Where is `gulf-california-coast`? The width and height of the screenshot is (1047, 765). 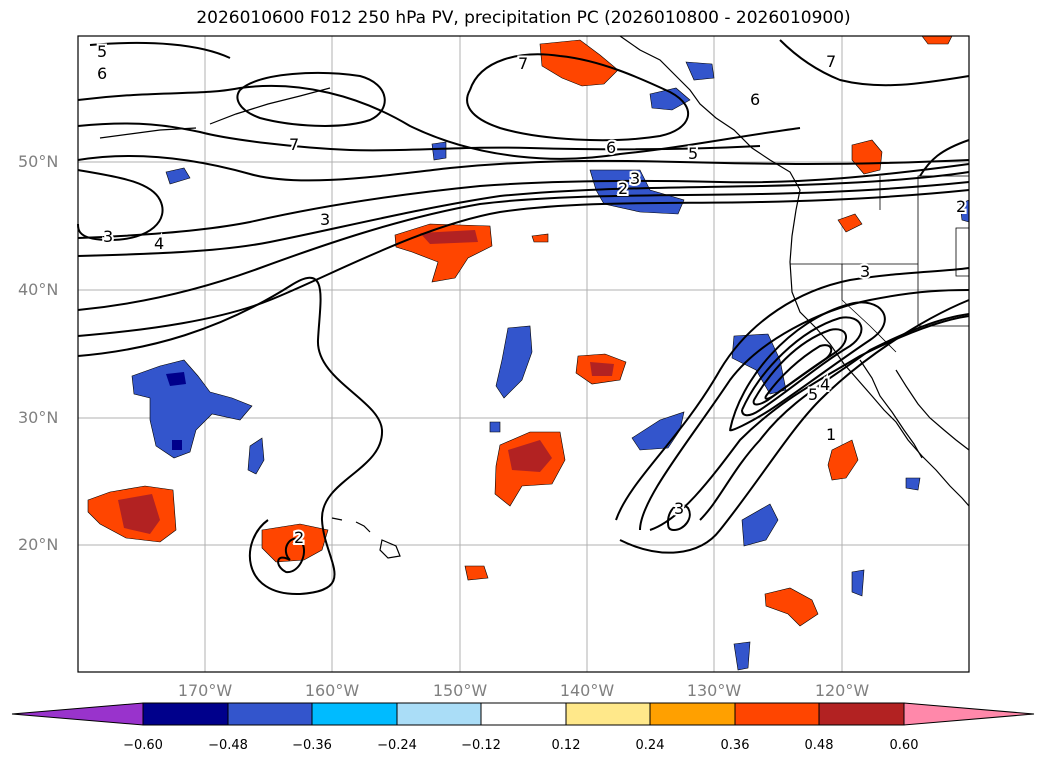 gulf-california-coast is located at coordinates (932, 410).